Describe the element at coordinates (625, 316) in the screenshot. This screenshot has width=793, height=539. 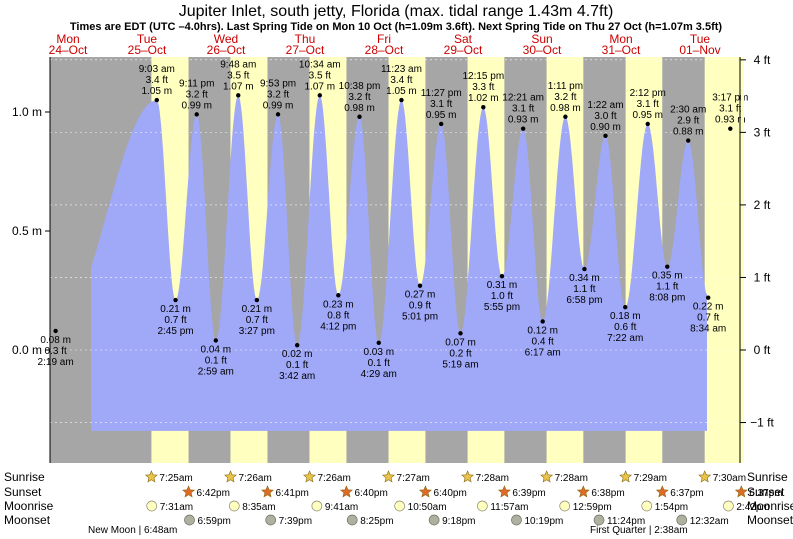
I see `tide-m-label: 0.18 m` at that location.